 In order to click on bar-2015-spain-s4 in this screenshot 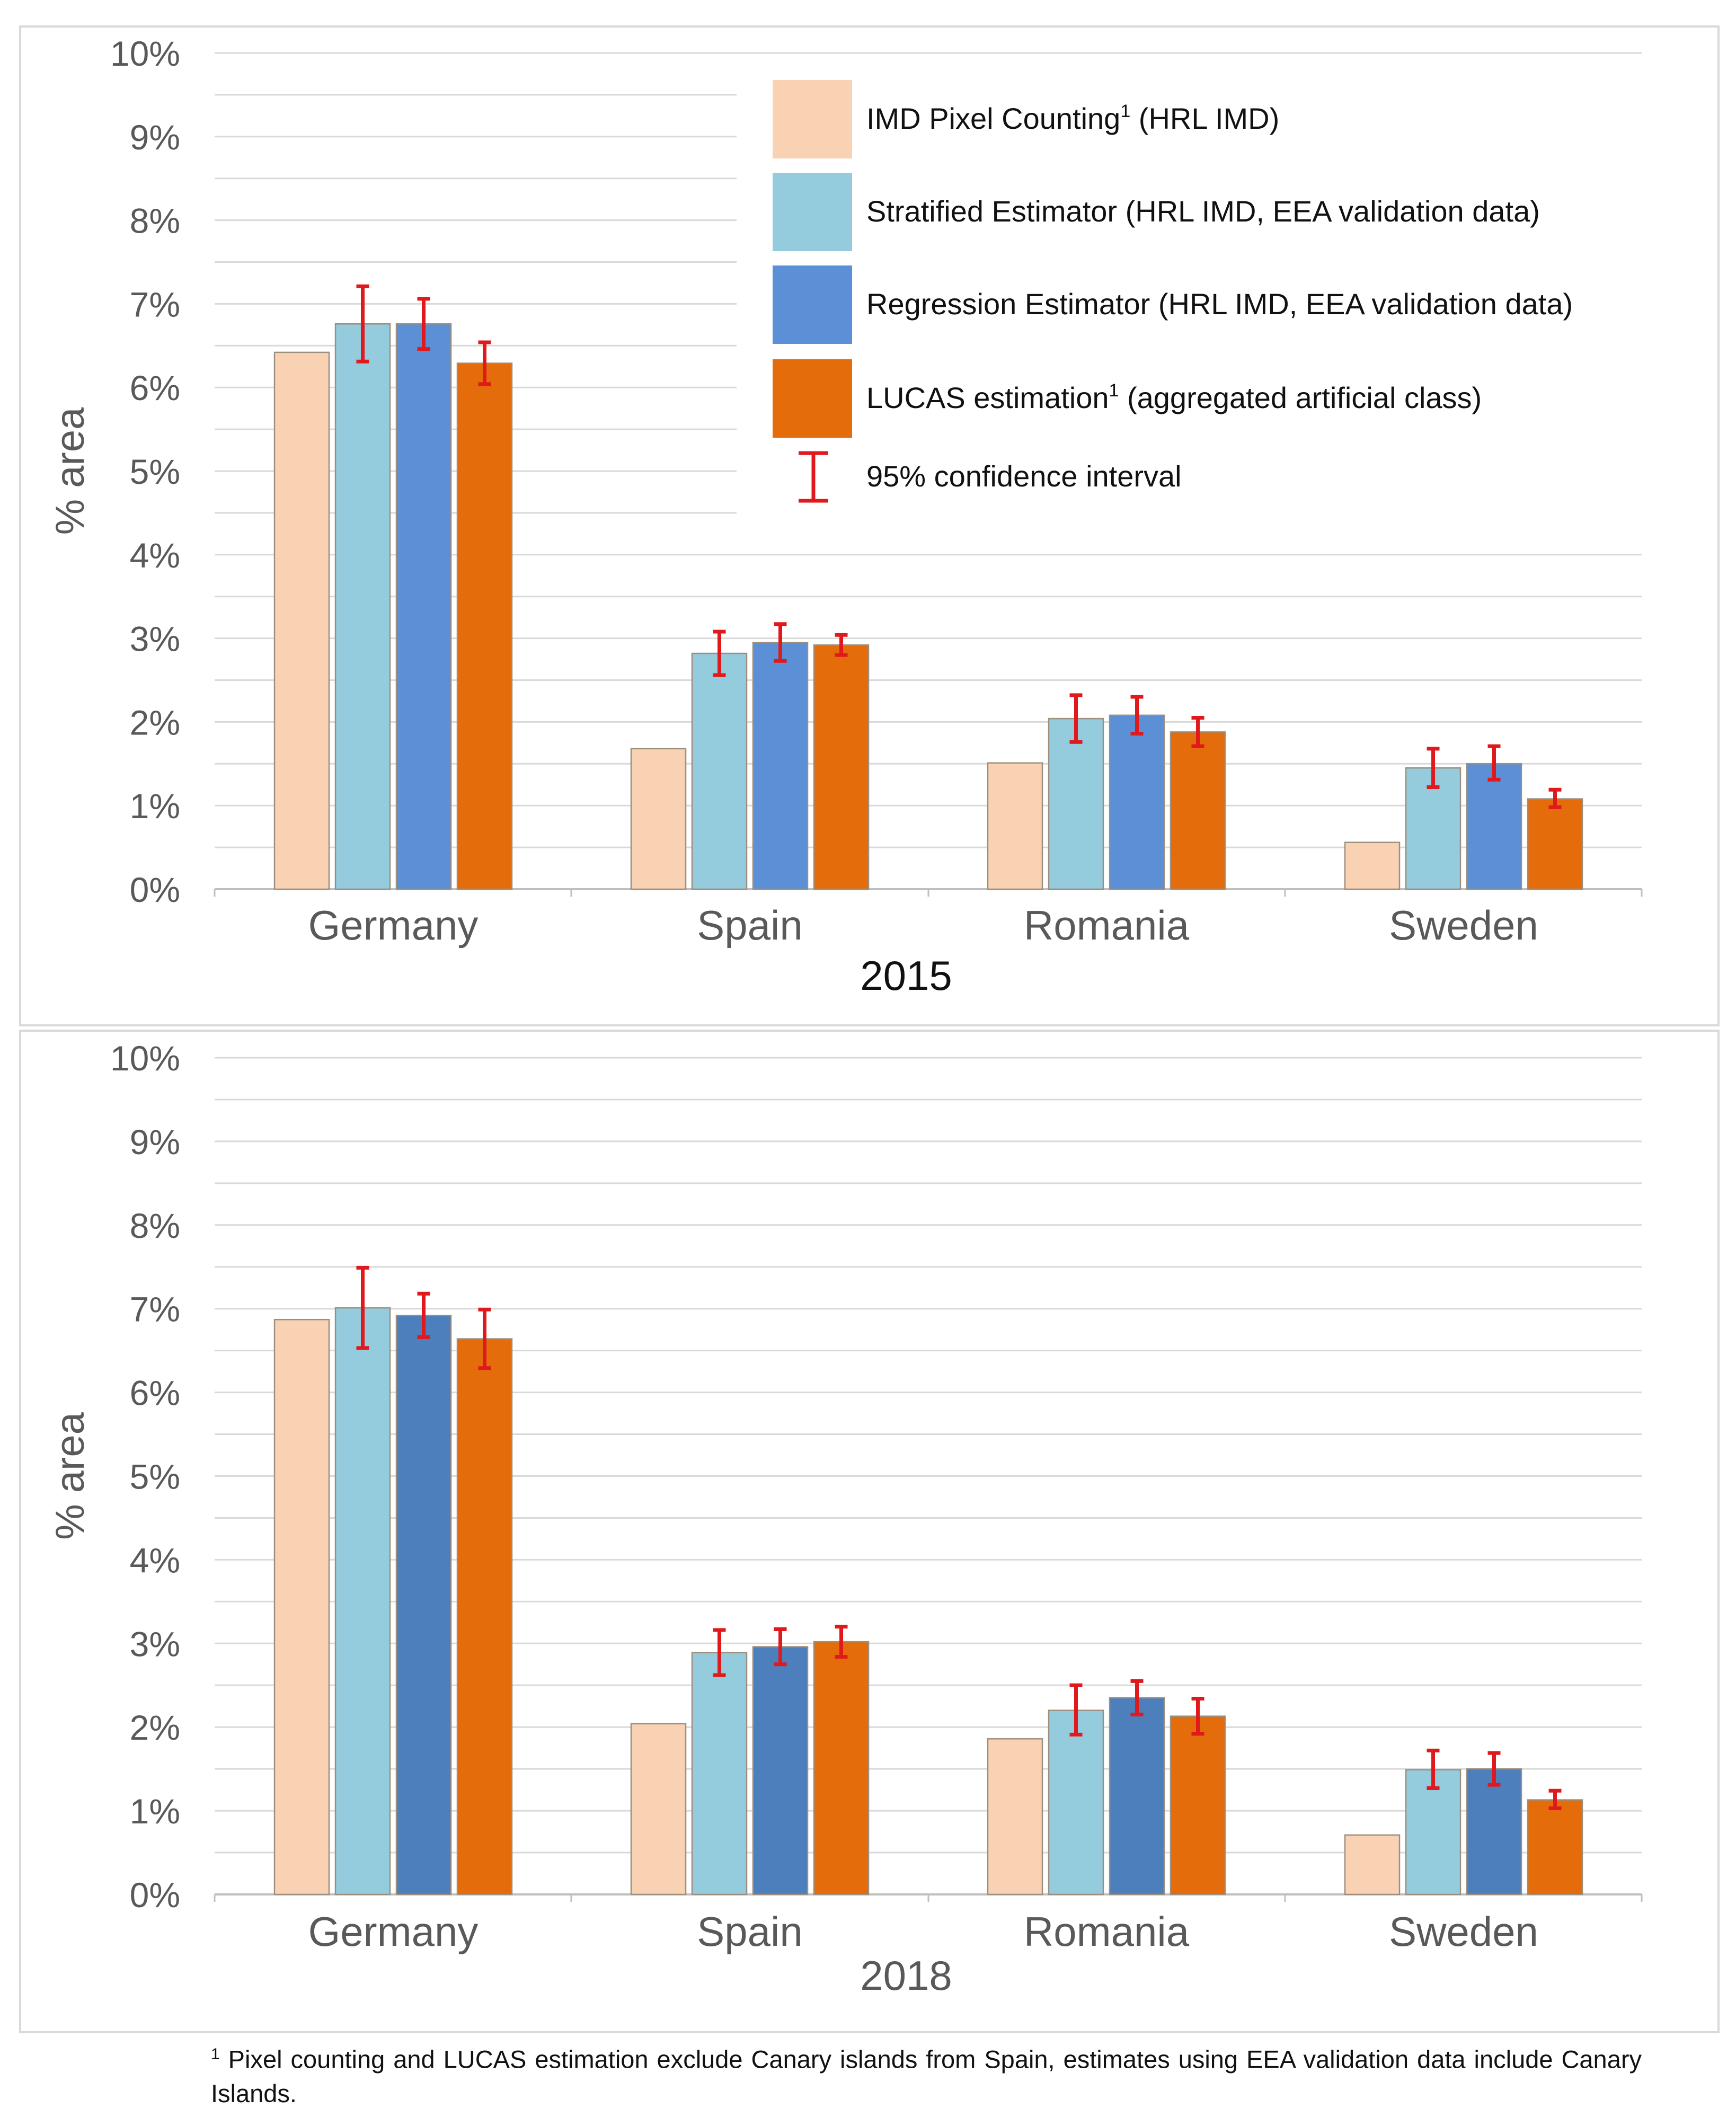, I will do `click(841, 767)`.